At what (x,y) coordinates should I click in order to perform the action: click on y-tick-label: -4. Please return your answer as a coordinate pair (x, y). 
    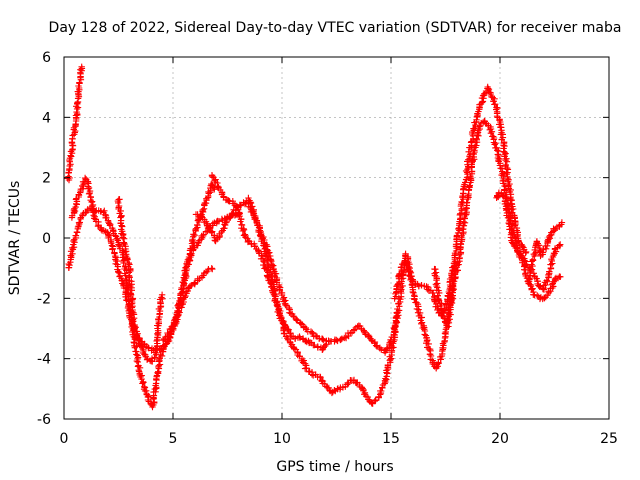
    Looking at the image, I should click on (44, 360).